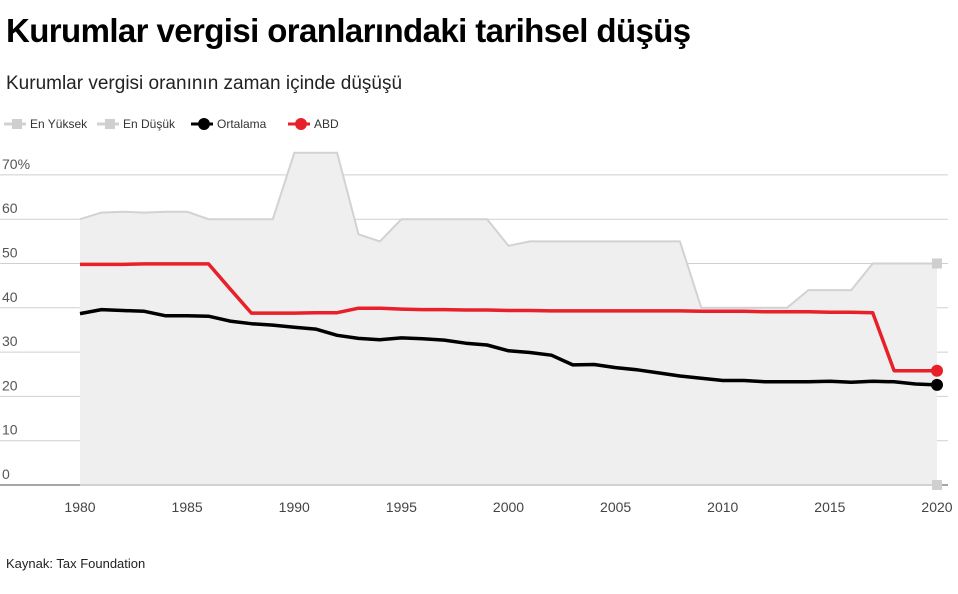 This screenshot has height=594, width=958. What do you see at coordinates (937, 263) in the screenshot?
I see `end-marker-en-yuksek` at bounding box center [937, 263].